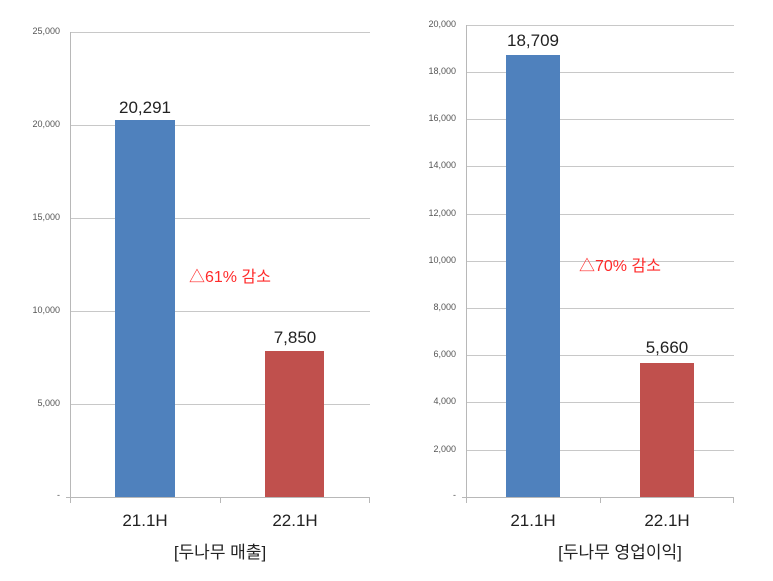 This screenshot has width=773, height=581. I want to click on value-label: 20,291, so click(145, 107).